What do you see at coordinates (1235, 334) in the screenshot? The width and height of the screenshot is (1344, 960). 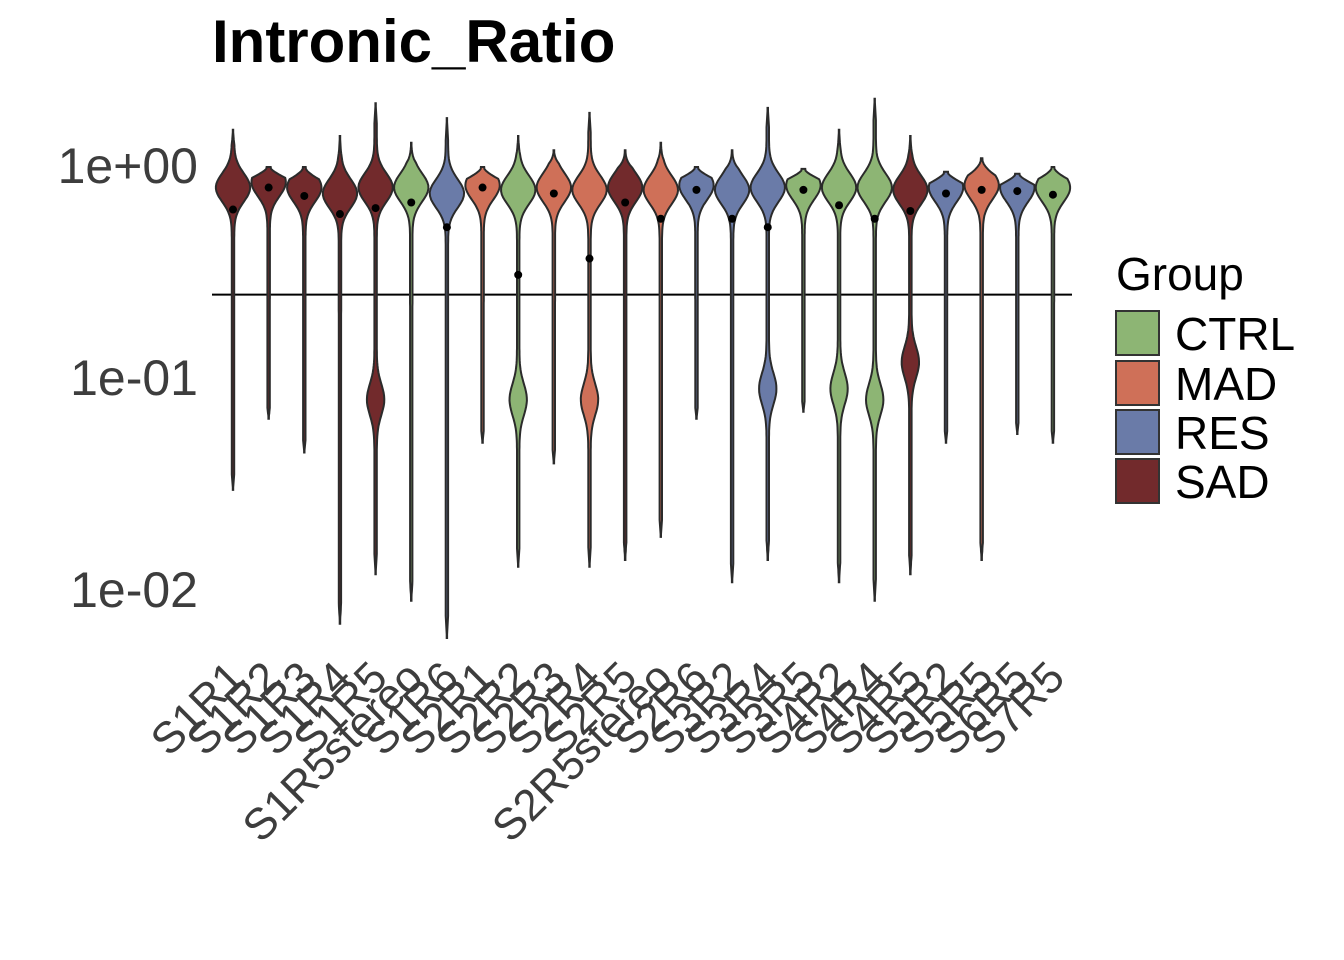 I see `legend-label: CTRL` at bounding box center [1235, 334].